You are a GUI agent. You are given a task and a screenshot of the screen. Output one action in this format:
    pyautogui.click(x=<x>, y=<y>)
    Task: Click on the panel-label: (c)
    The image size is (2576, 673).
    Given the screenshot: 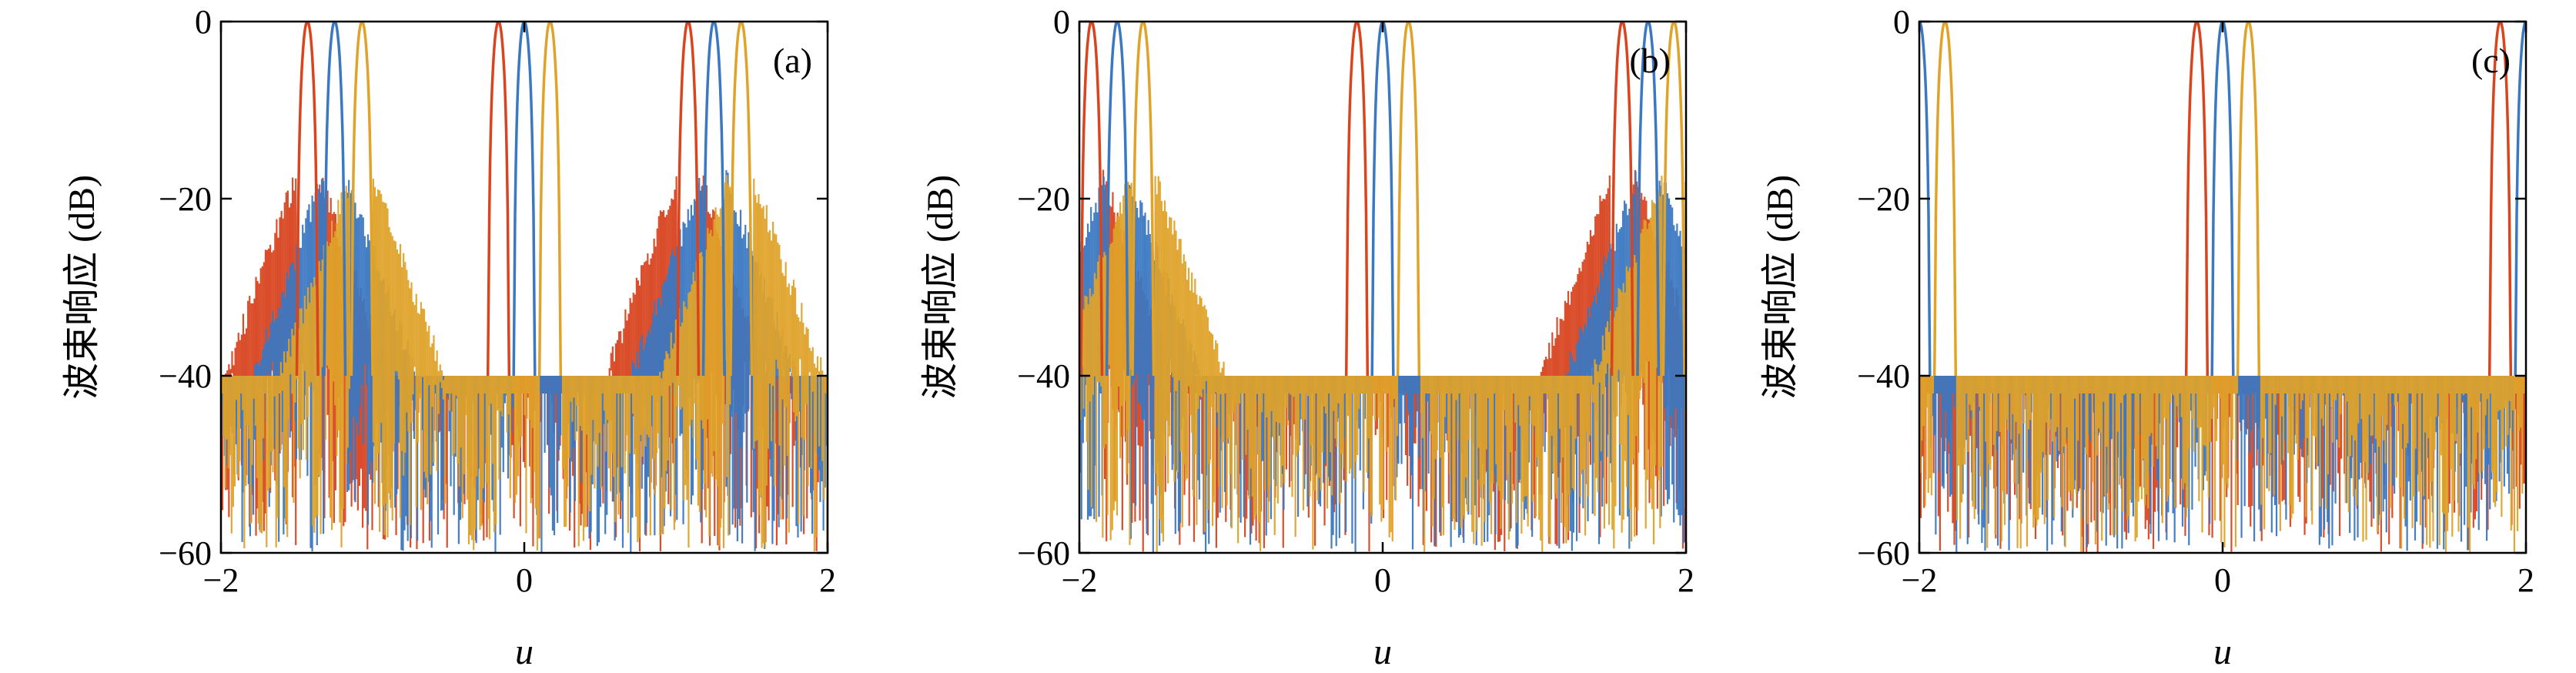 What is the action you would take?
    pyautogui.click(x=2491, y=61)
    